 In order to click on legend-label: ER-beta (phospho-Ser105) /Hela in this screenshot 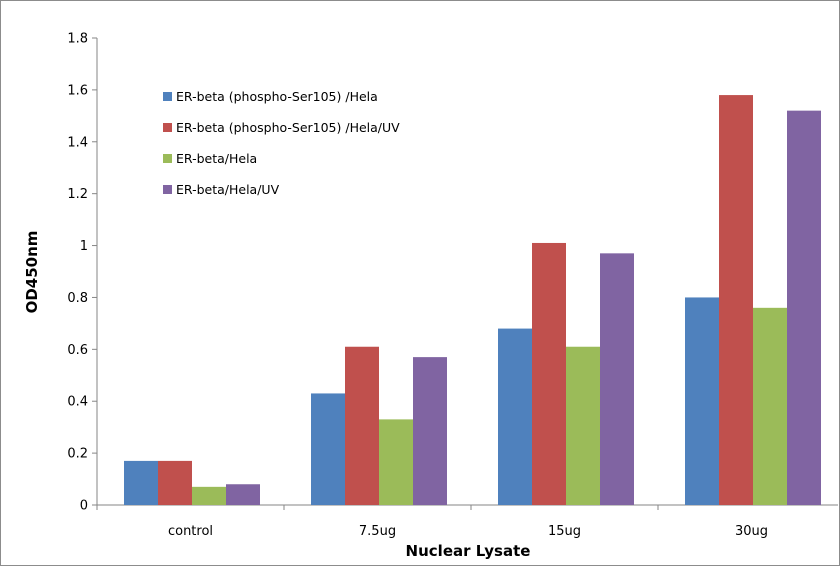, I will do `click(277, 96)`.